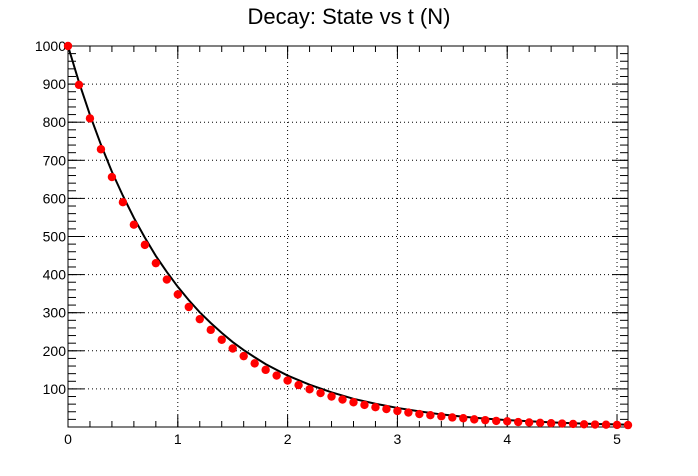 The width and height of the screenshot is (698, 476). Describe the element at coordinates (288, 439) in the screenshot. I see `x-tick-label: 2` at that location.